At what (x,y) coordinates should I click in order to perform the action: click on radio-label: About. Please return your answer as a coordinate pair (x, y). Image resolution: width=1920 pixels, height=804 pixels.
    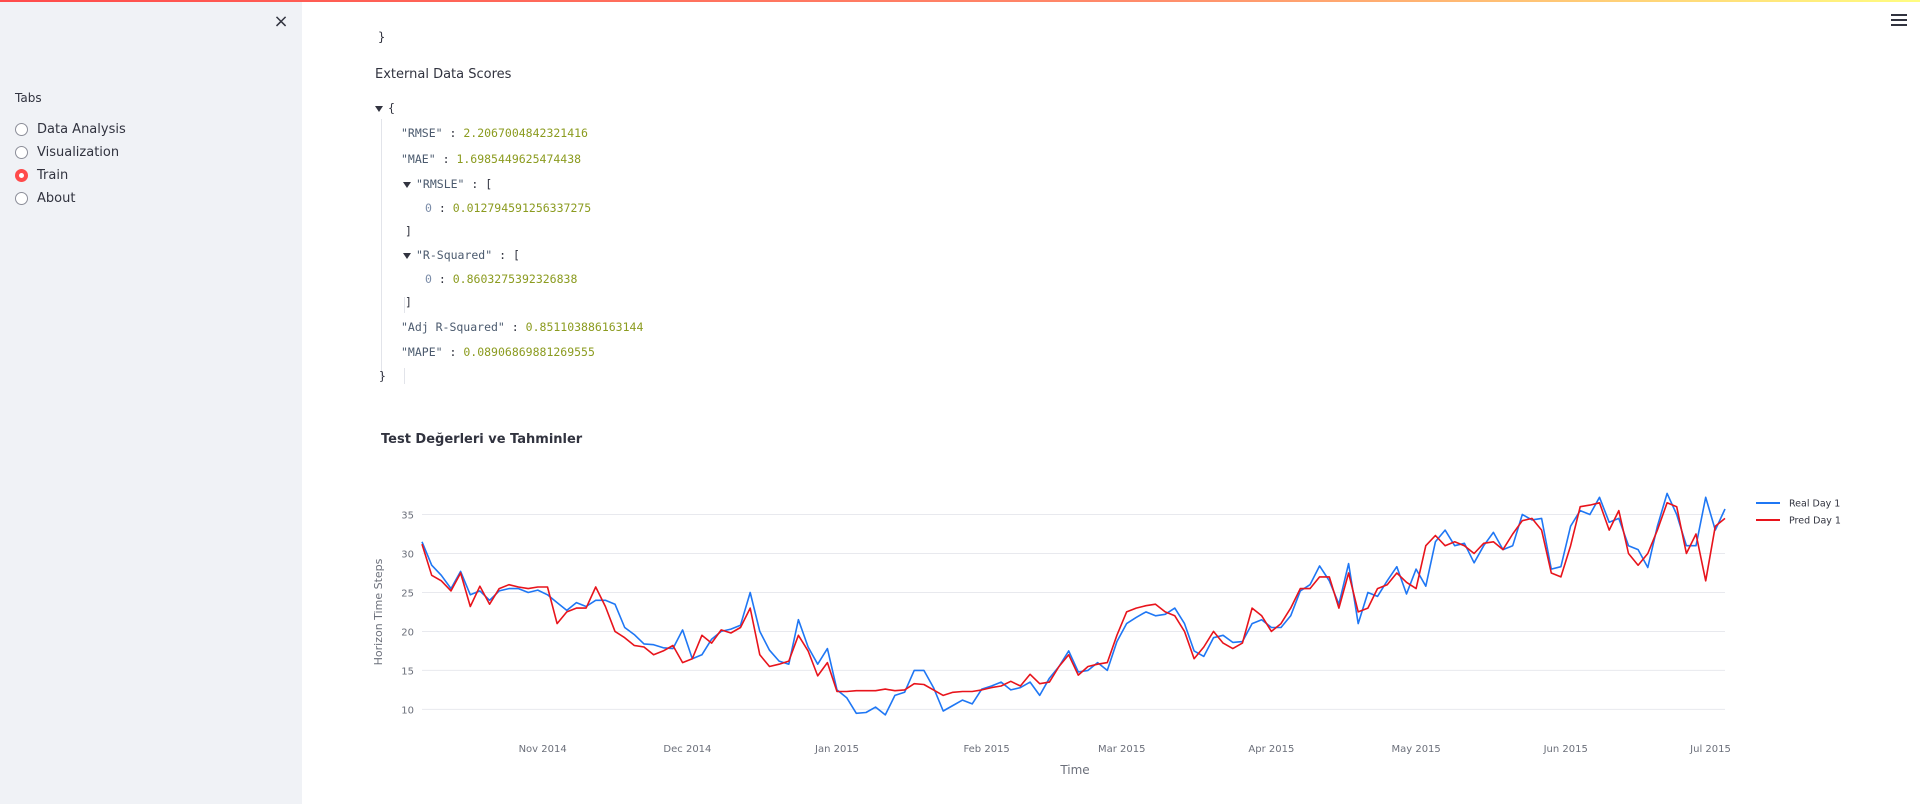
    Looking at the image, I should click on (56, 198).